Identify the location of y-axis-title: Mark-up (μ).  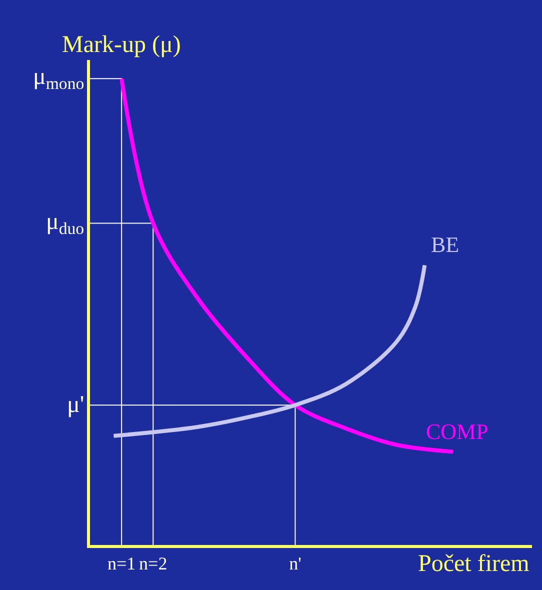
(121, 45).